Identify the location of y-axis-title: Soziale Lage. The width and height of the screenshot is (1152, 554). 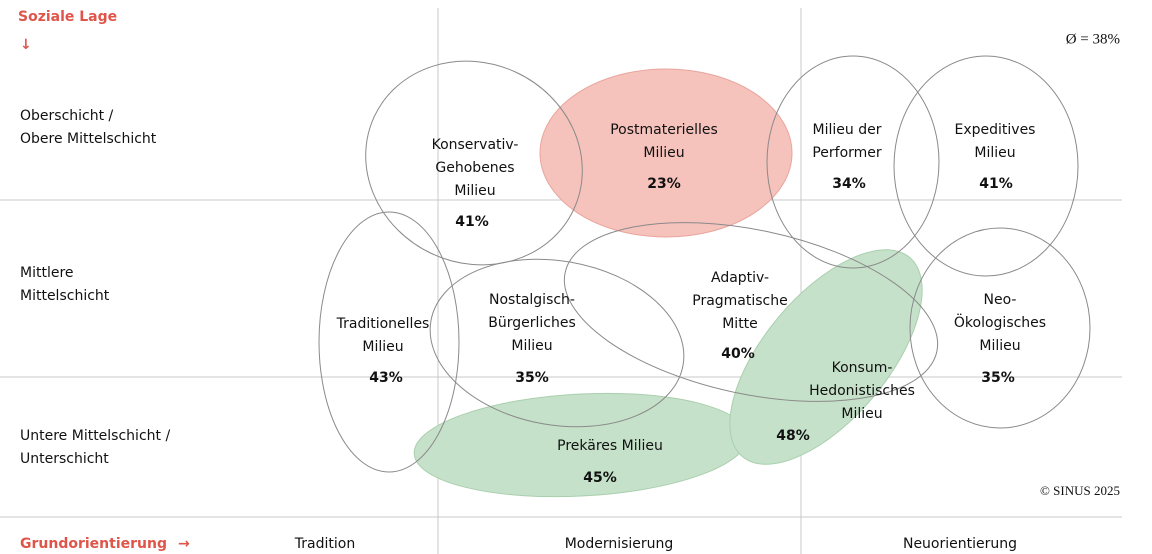
(67, 17).